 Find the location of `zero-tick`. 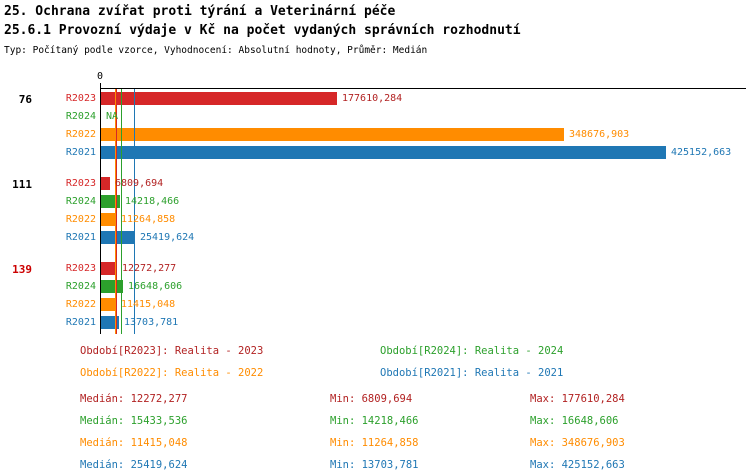

zero-tick is located at coordinates (100, 85).